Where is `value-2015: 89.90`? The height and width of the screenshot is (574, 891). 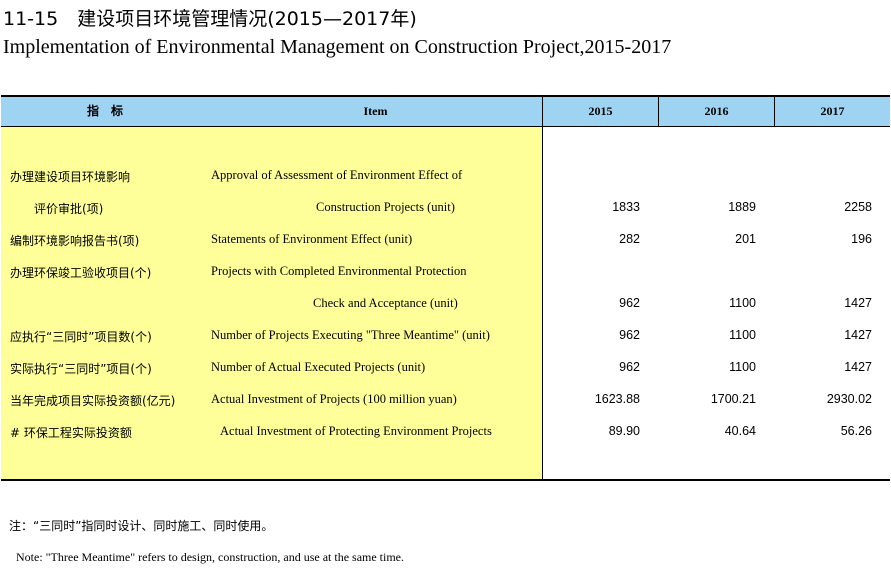
value-2015: 89.90 is located at coordinates (624, 431).